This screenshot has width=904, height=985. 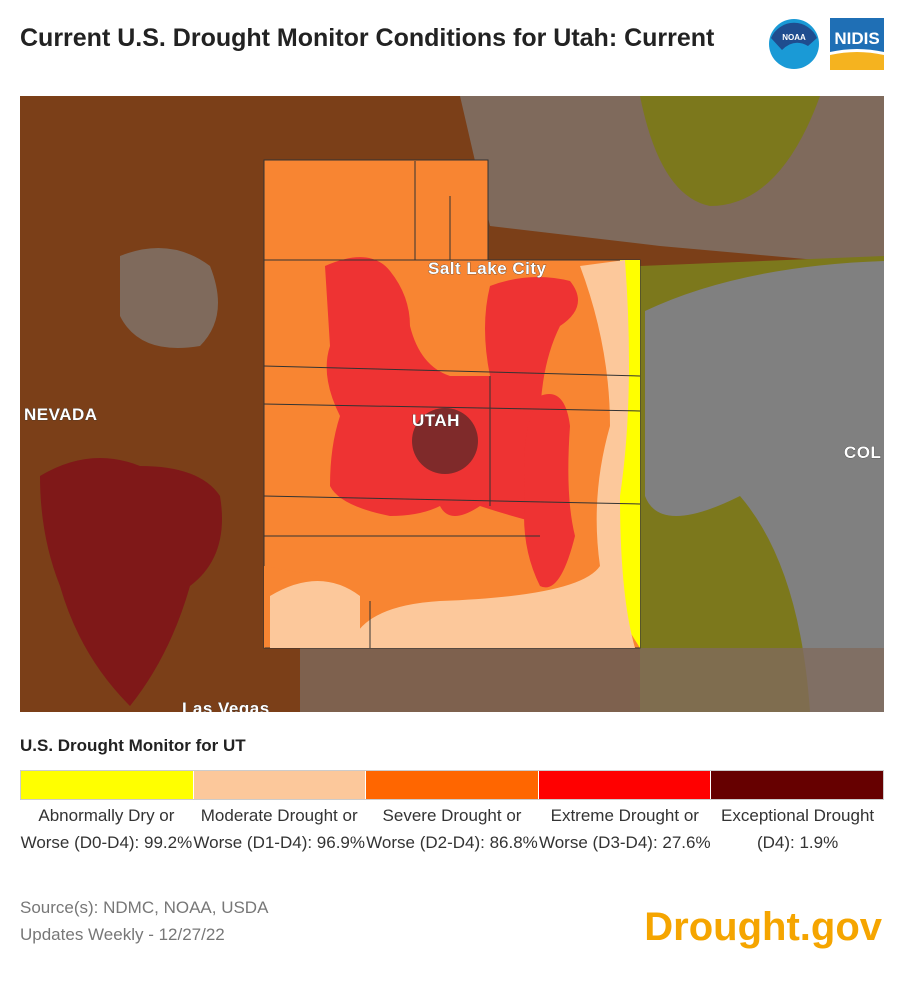 I want to click on svg-text: NEVADA, so click(x=61, y=414).